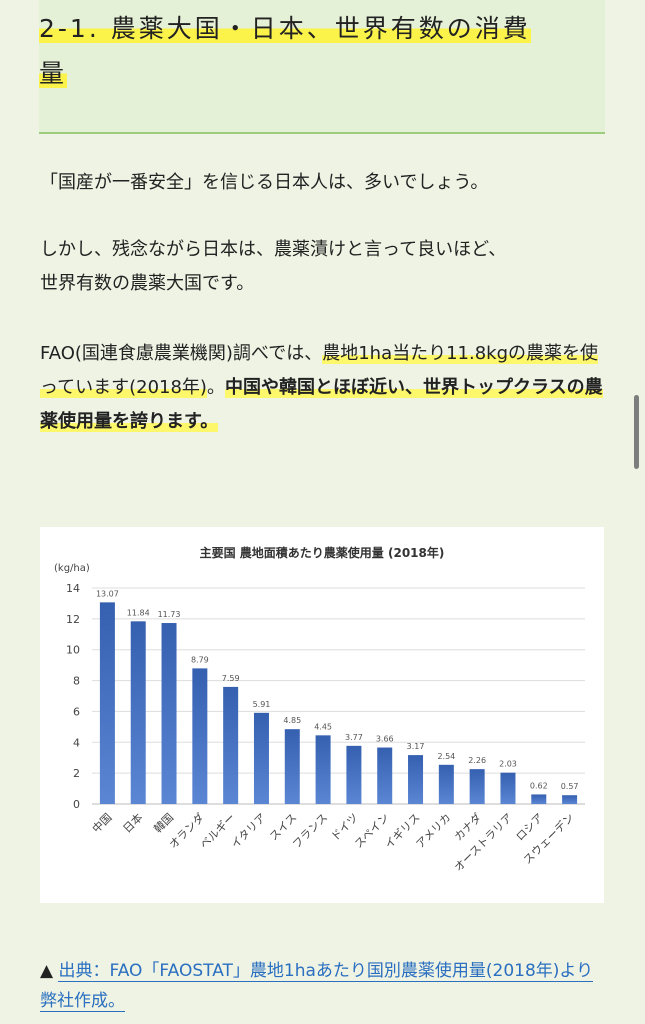 The width and height of the screenshot is (645, 1024). Describe the element at coordinates (163, 823) in the screenshot. I see `x-tick-label-2: 韓国` at that location.